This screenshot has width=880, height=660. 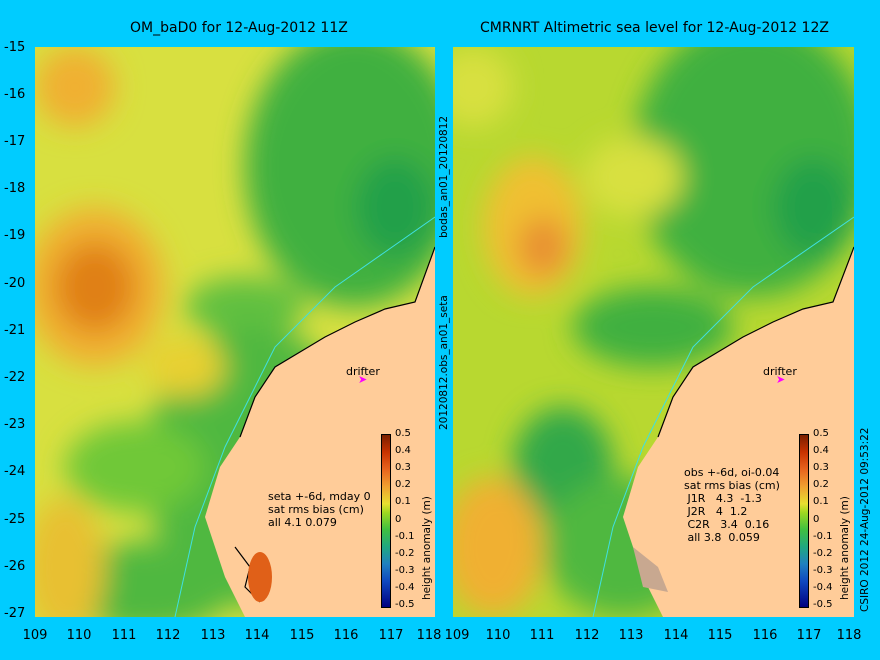 What do you see at coordinates (444, 362) in the screenshot?
I see `middle-label-bottom: 20120812.obs_an01_seta` at bounding box center [444, 362].